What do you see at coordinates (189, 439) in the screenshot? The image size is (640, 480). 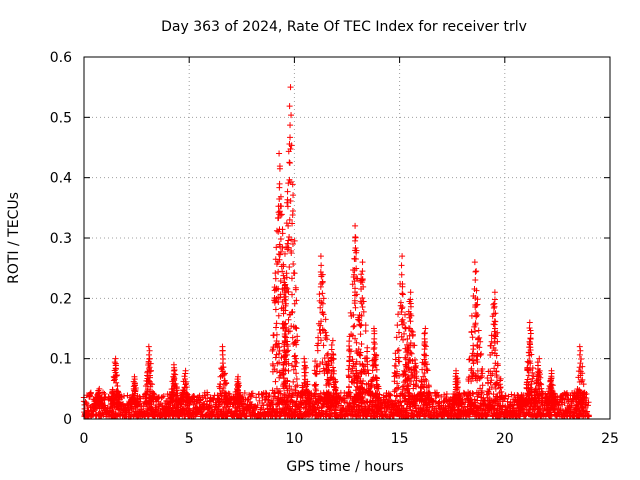 I see `x-tick-label: 5` at bounding box center [189, 439].